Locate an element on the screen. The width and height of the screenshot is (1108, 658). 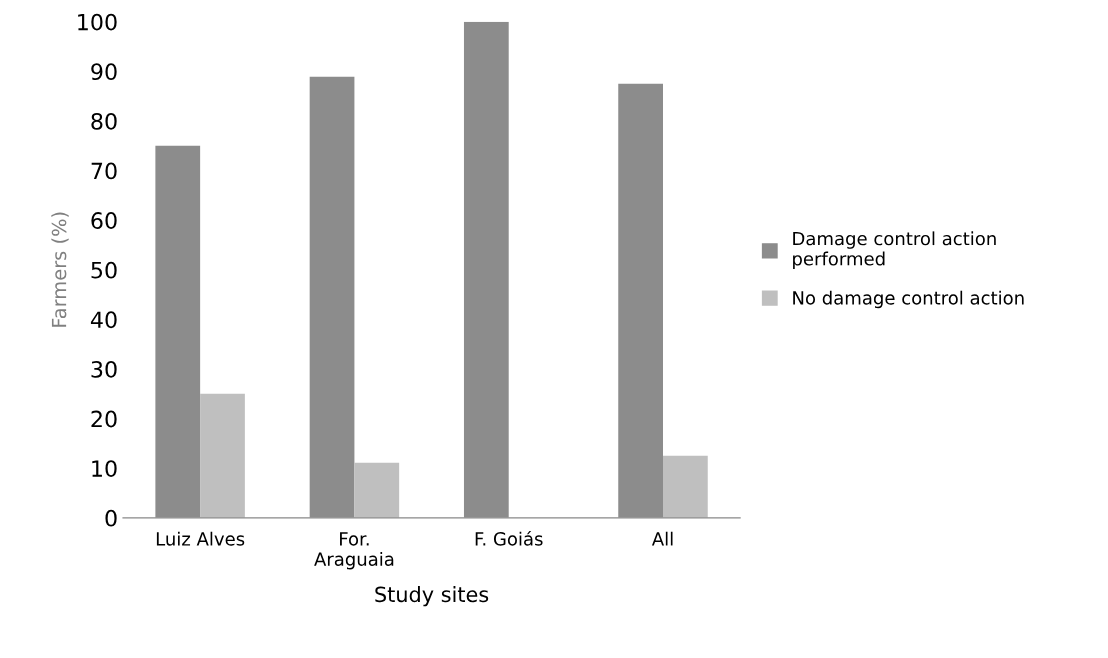
y-axis-title: Farmers (%) is located at coordinates (60, 269).